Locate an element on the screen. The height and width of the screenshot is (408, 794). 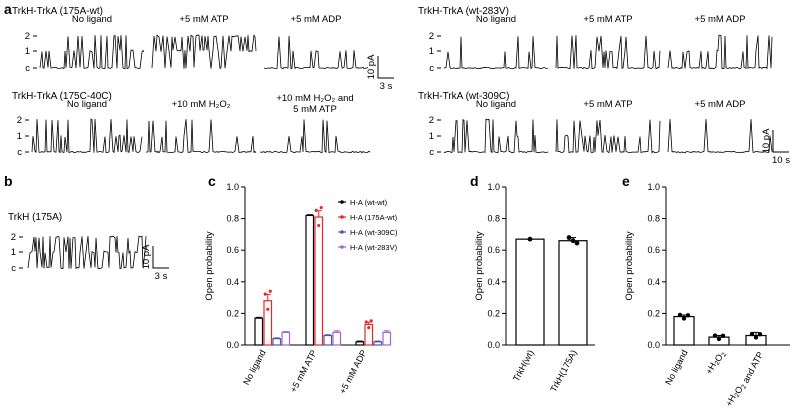
y-tick-label: 0.0 is located at coordinates (653, 345).